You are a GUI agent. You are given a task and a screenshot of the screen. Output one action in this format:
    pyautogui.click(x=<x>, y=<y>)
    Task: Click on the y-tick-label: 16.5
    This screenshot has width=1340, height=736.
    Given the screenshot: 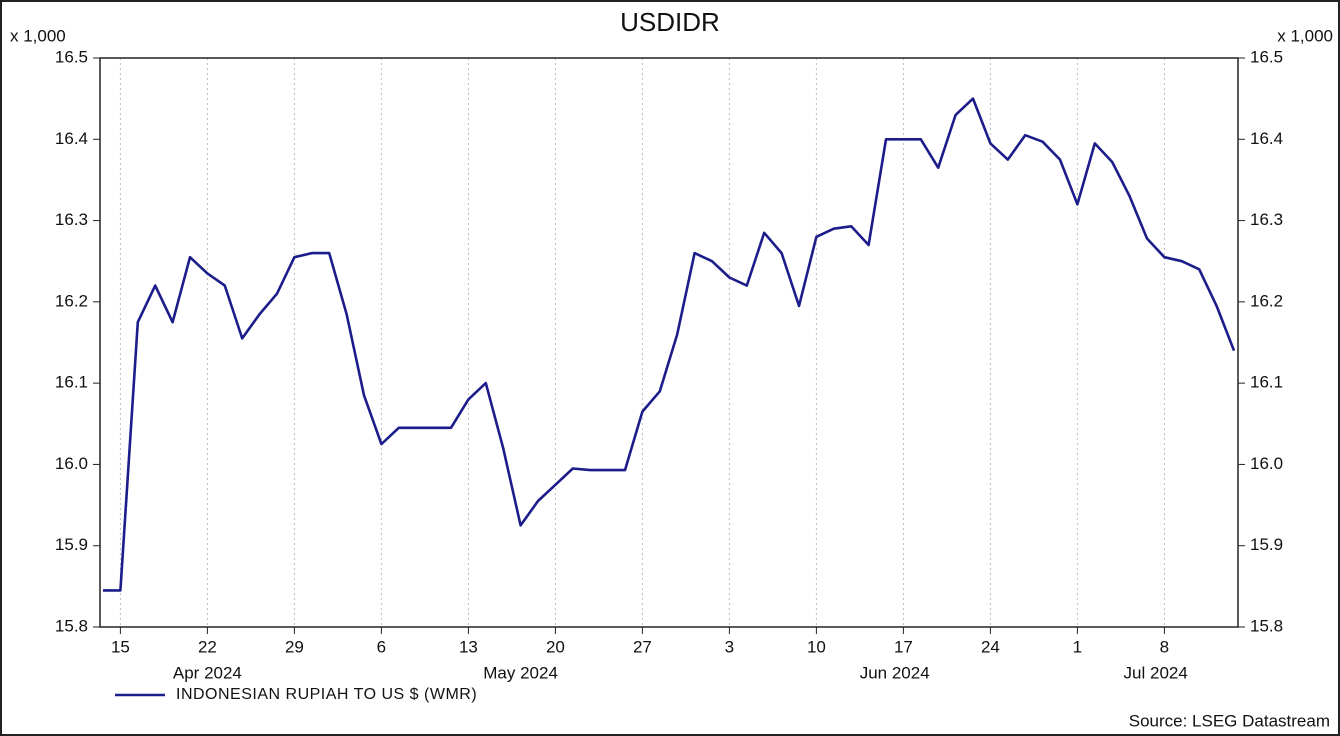 What is the action you would take?
    pyautogui.click(x=71, y=56)
    